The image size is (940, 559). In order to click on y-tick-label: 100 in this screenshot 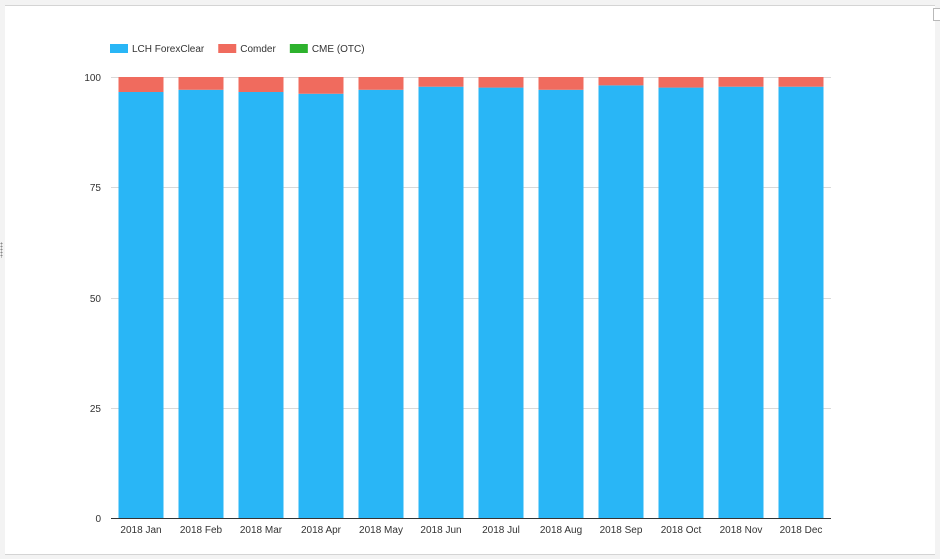, I will do `click(92, 78)`.